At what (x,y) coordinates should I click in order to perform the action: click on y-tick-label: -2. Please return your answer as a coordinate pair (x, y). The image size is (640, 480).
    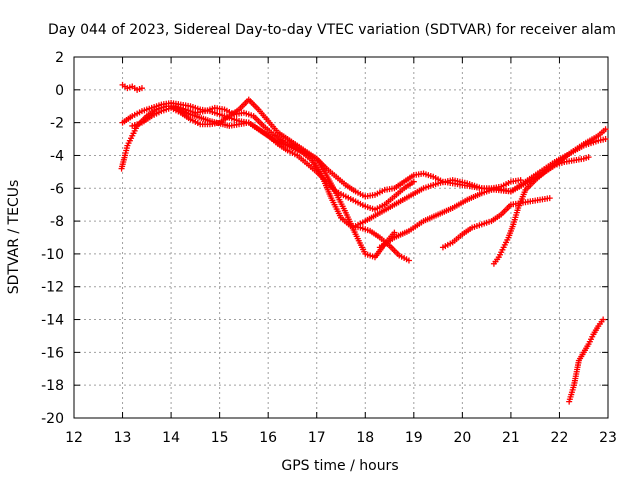
    Looking at the image, I should click on (57, 124).